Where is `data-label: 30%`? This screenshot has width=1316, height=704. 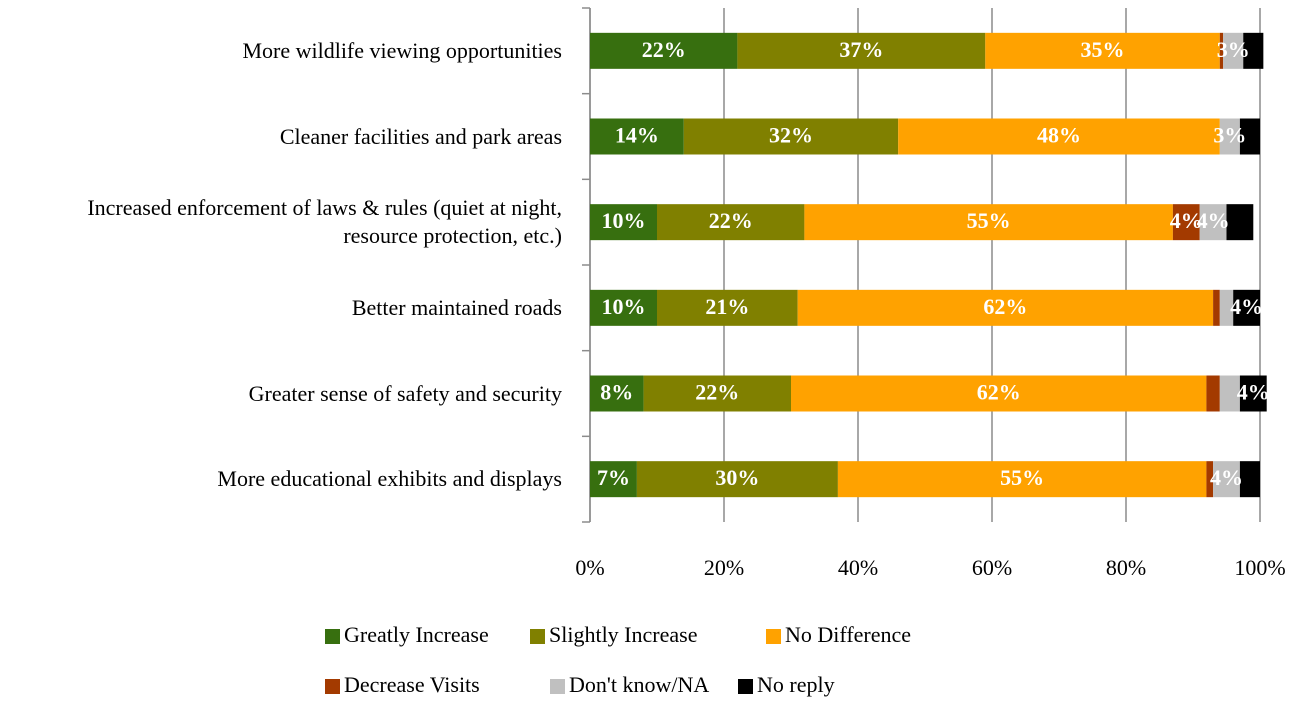 data-label: 30% is located at coordinates (737, 477).